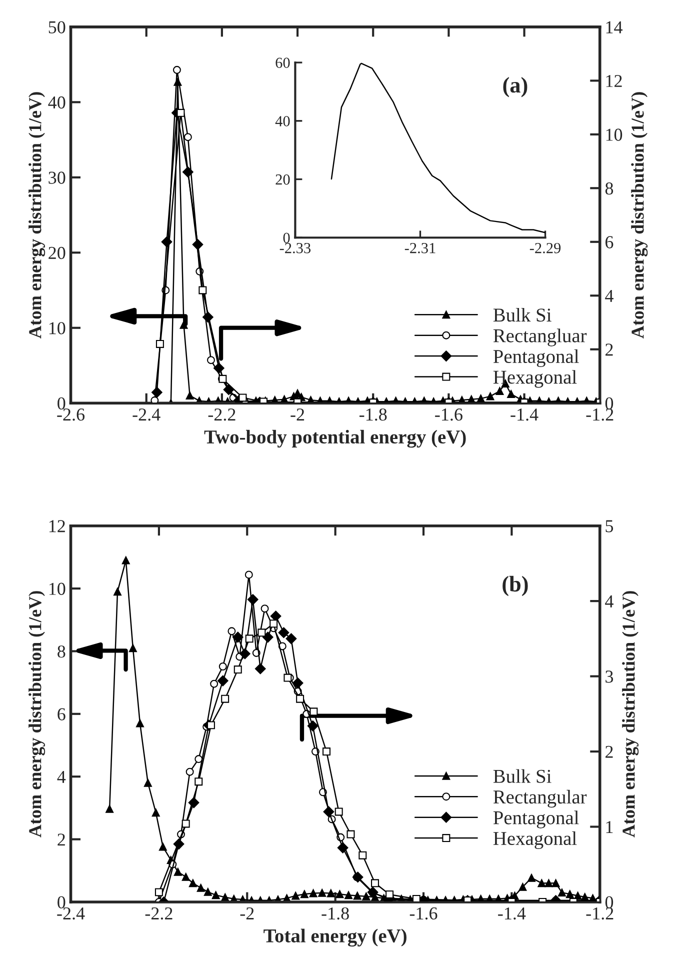  Describe the element at coordinates (515, 87) in the screenshot. I see `annotation: (a)` at that location.